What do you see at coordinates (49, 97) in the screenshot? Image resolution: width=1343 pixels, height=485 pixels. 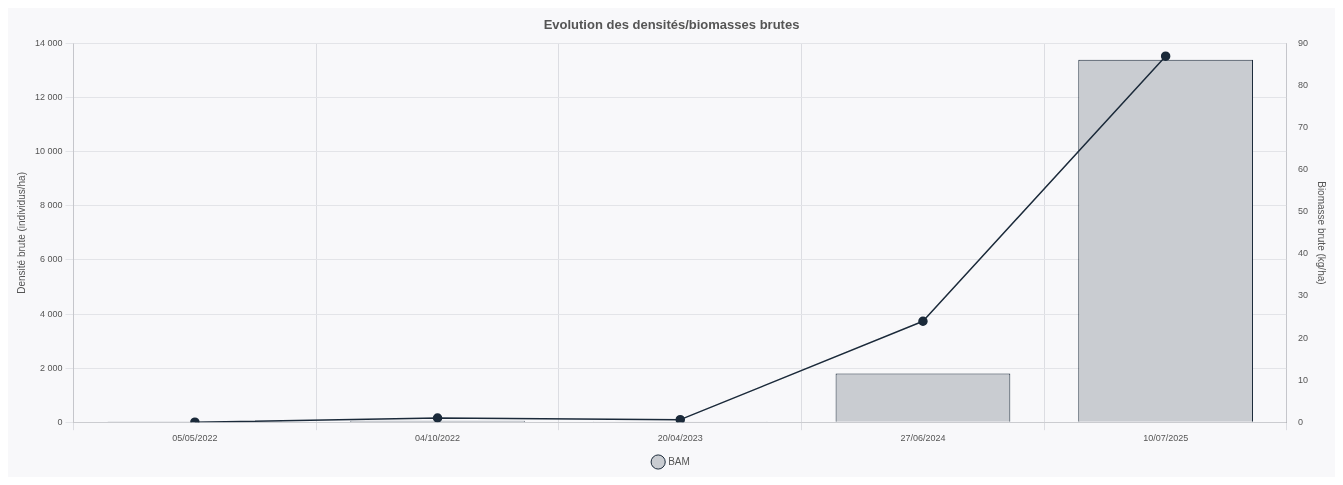 I see `y-tick-label: 12 000` at bounding box center [49, 97].